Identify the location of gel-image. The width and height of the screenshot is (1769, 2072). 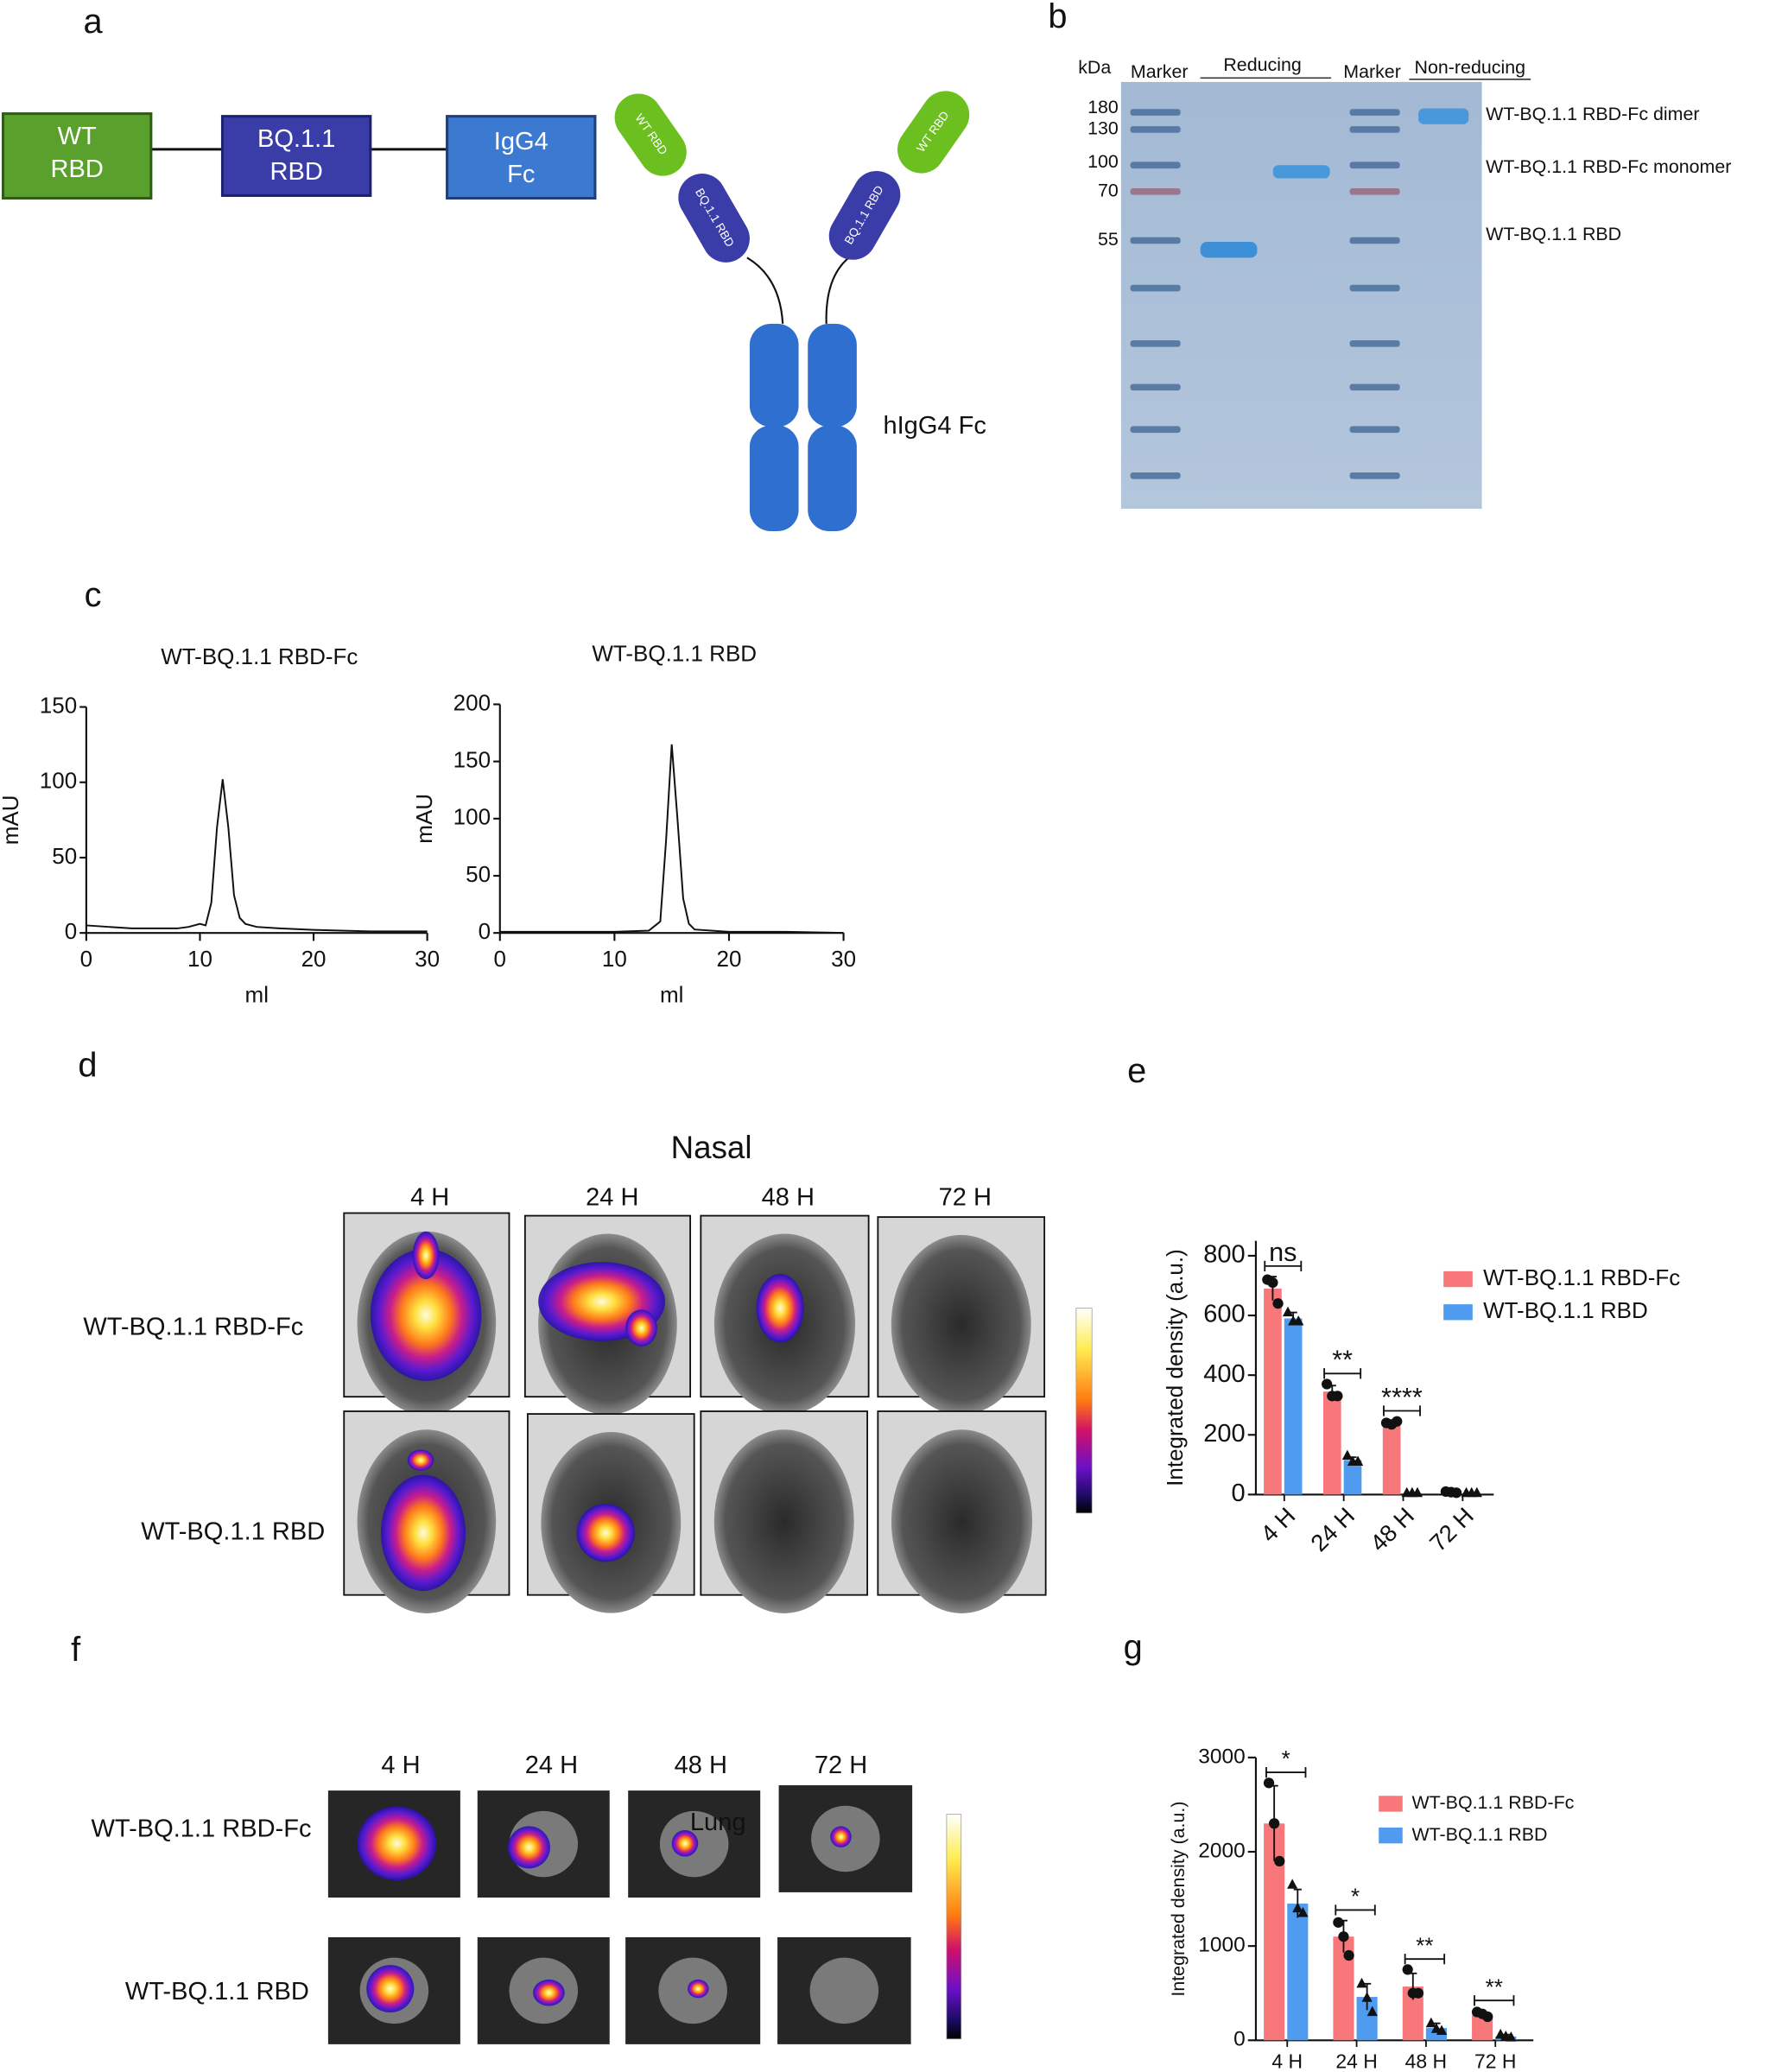
(1301, 296).